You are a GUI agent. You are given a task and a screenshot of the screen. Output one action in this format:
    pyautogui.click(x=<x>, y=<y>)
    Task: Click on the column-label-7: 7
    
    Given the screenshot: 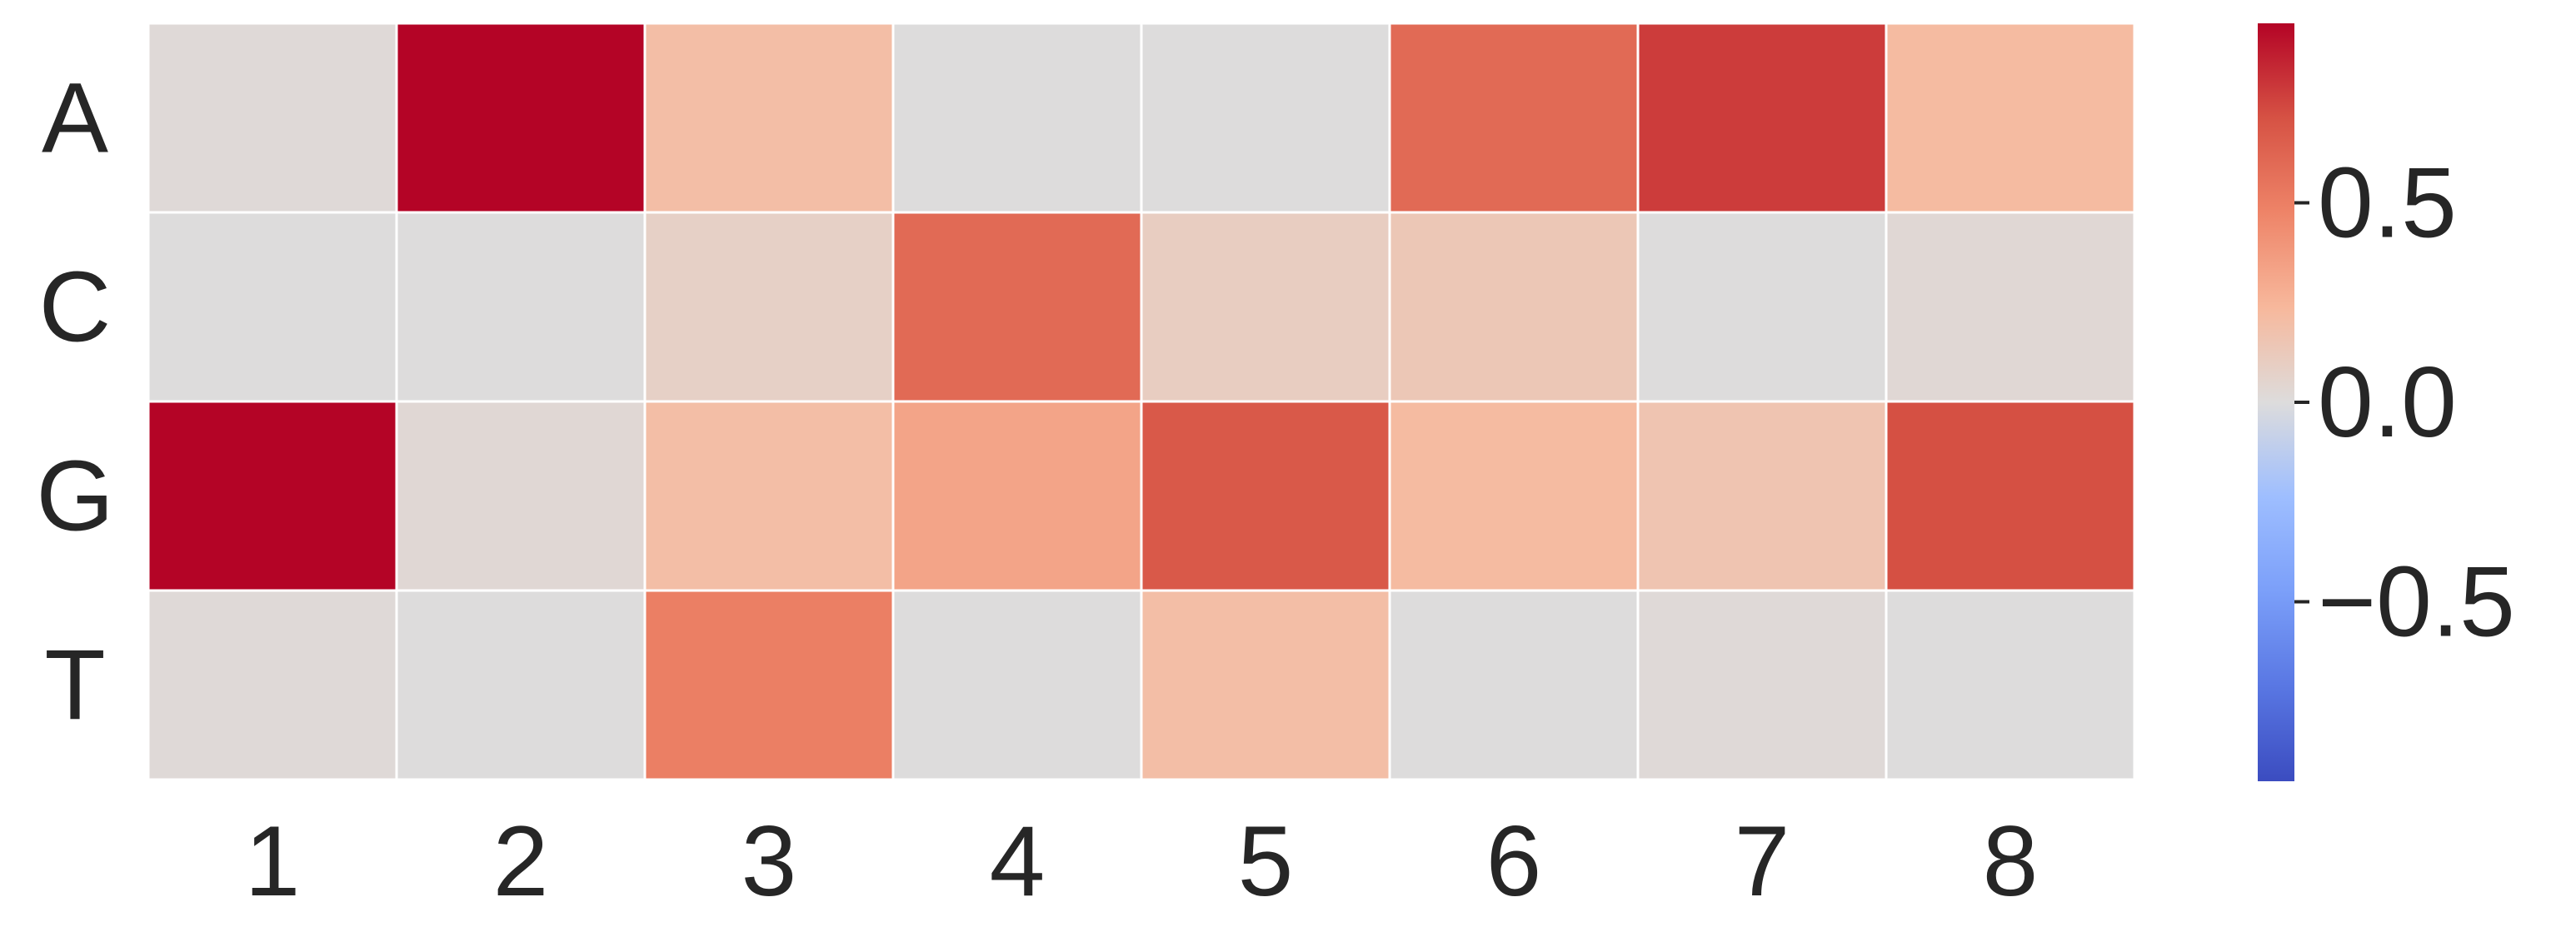 What is the action you would take?
    pyautogui.click(x=1762, y=861)
    